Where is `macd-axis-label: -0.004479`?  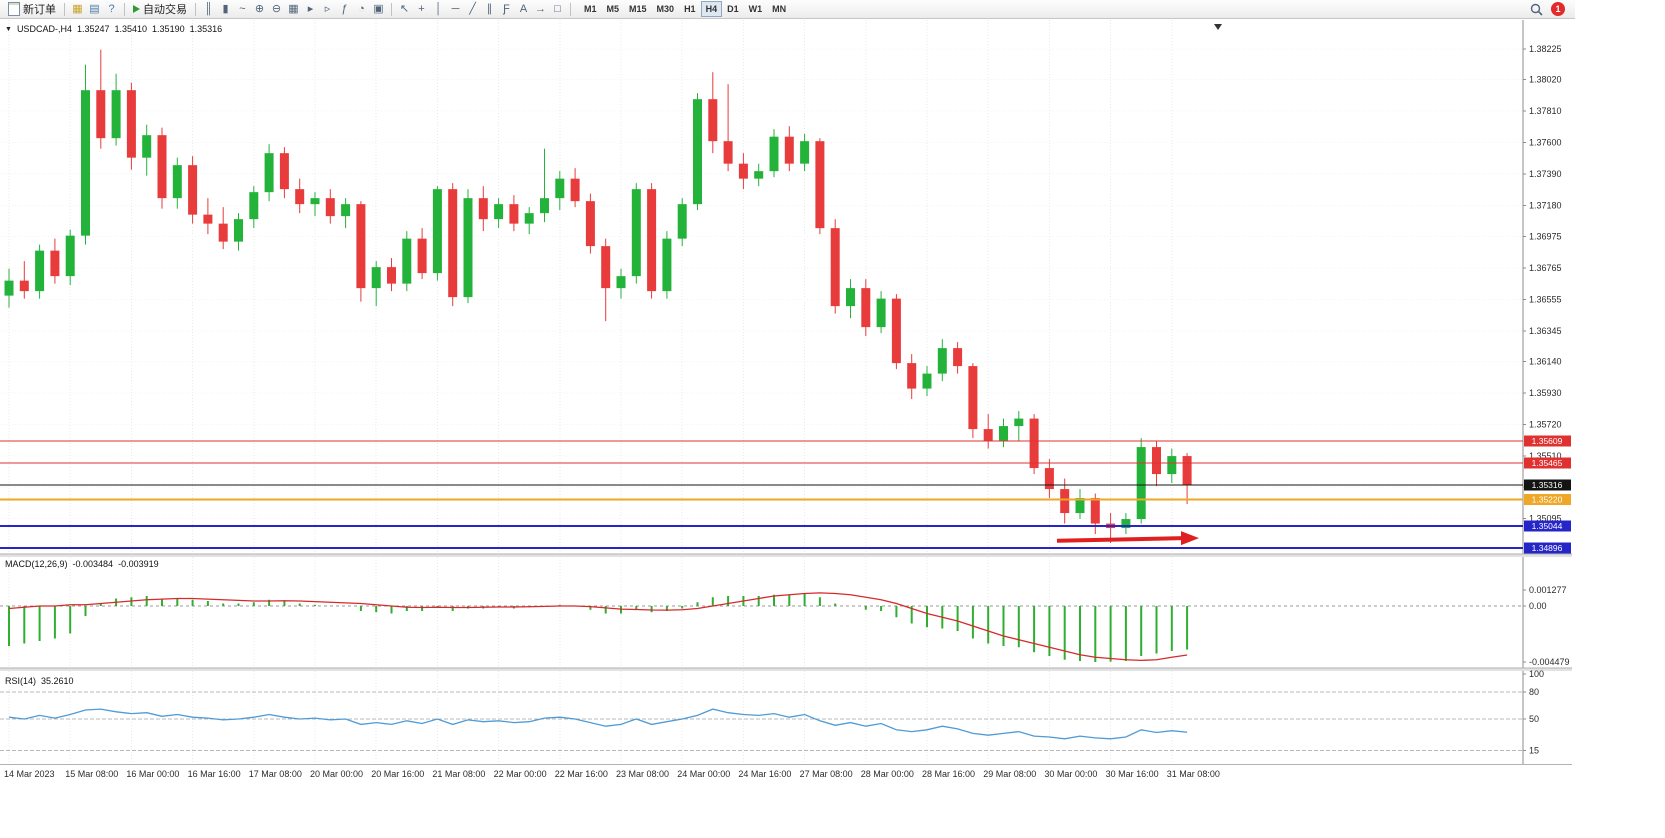 macd-axis-label: -0.004479 is located at coordinates (1549, 662).